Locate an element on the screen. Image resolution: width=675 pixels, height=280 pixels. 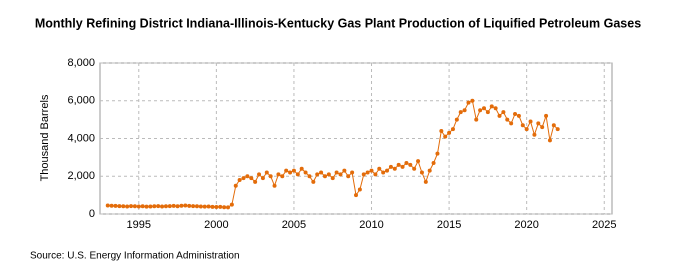
y-tick-label: 6,000 is located at coordinates (81, 101).